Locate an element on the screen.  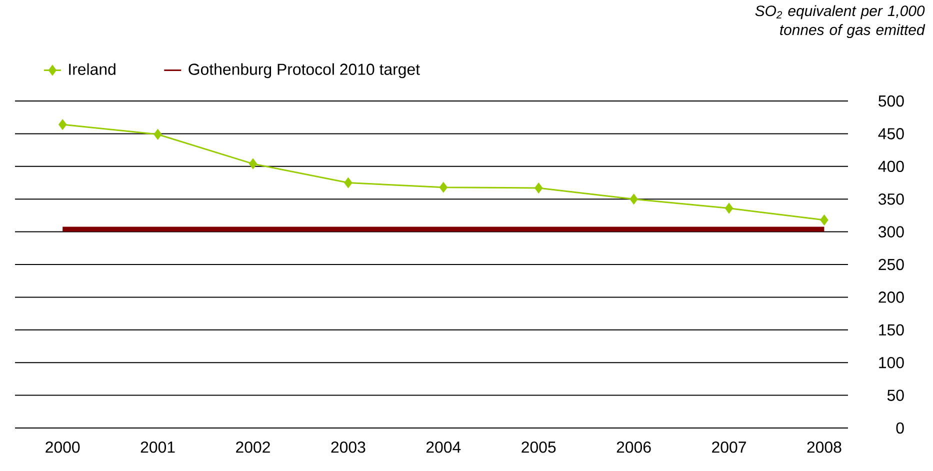
y-tick-label: 400 is located at coordinates (891, 166).